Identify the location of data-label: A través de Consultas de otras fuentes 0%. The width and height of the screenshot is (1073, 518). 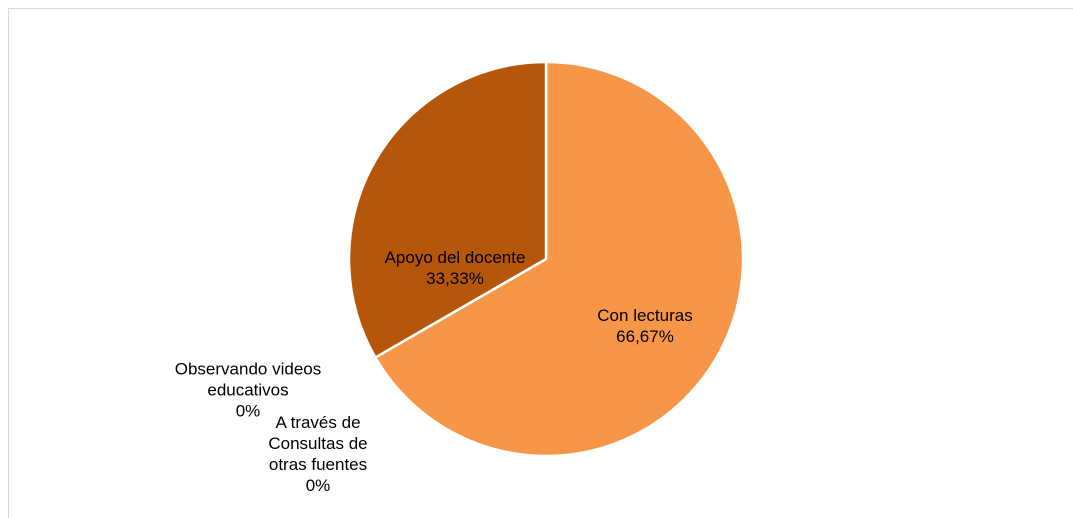
(318, 454).